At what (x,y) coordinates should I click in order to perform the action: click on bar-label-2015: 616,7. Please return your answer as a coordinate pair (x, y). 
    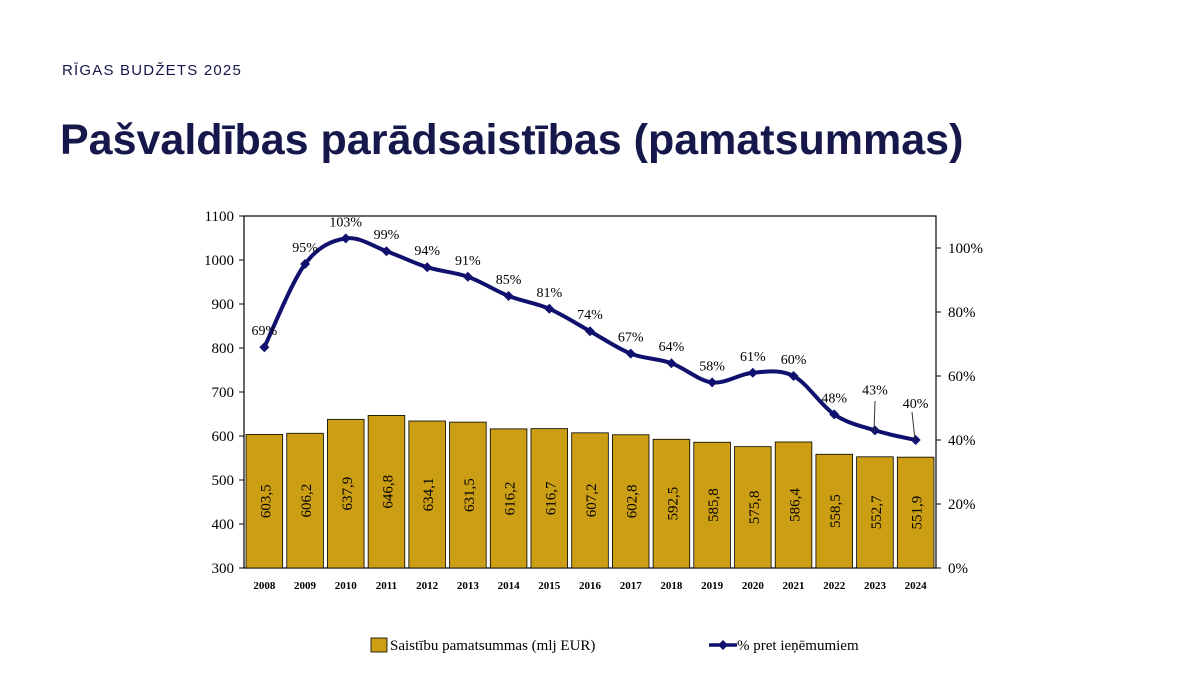
    Looking at the image, I should click on (551, 498).